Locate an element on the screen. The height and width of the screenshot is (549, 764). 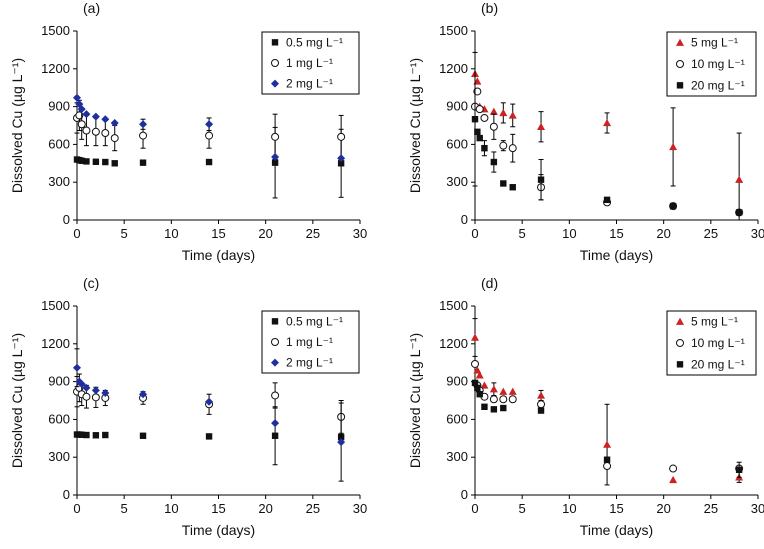
panel-label: (a) is located at coordinates (91, 8).